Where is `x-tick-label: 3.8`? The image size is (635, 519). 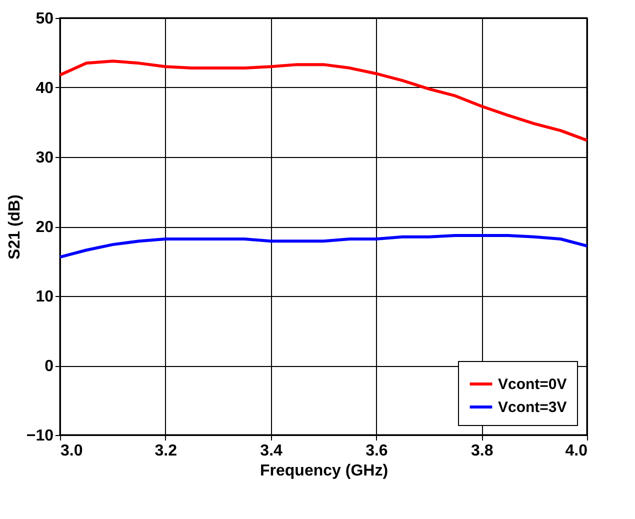 x-tick-label: 3.8 is located at coordinates (482, 451).